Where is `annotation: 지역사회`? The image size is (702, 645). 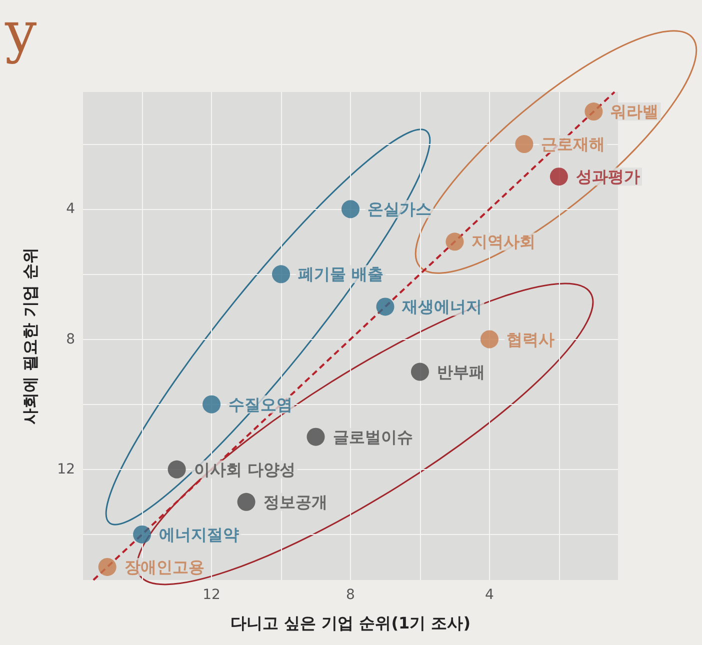 annotation: 지역사회 is located at coordinates (504, 242).